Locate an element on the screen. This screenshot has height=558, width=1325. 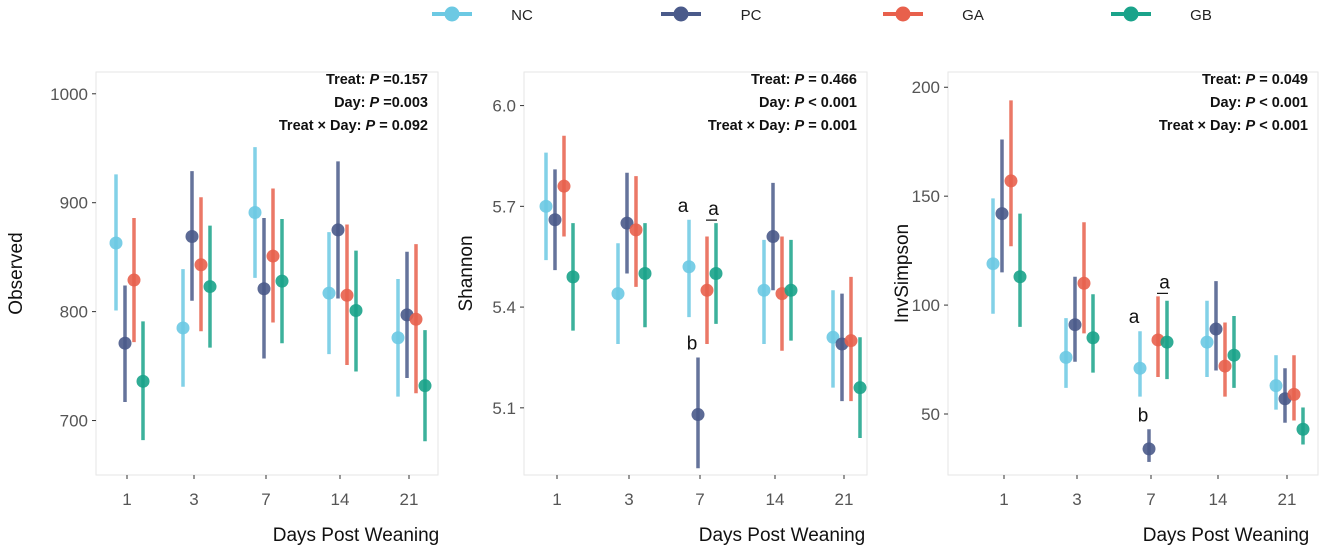
y-tick-label: 200 is located at coordinates (926, 87).